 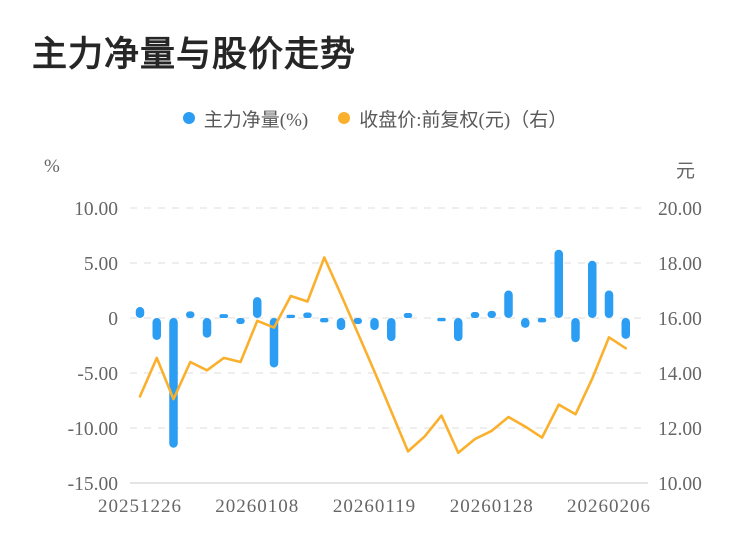 What do you see at coordinates (97, 374) in the screenshot?
I see `left-tick-label: -5.00` at bounding box center [97, 374].